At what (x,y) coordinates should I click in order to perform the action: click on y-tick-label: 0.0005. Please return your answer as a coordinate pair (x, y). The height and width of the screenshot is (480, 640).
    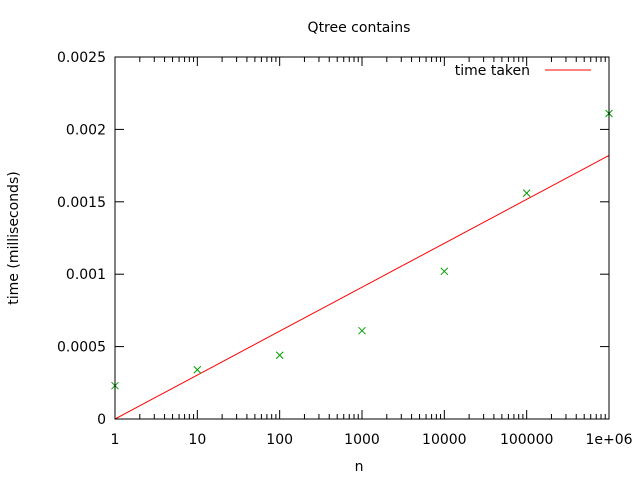
    Looking at the image, I should click on (81, 348).